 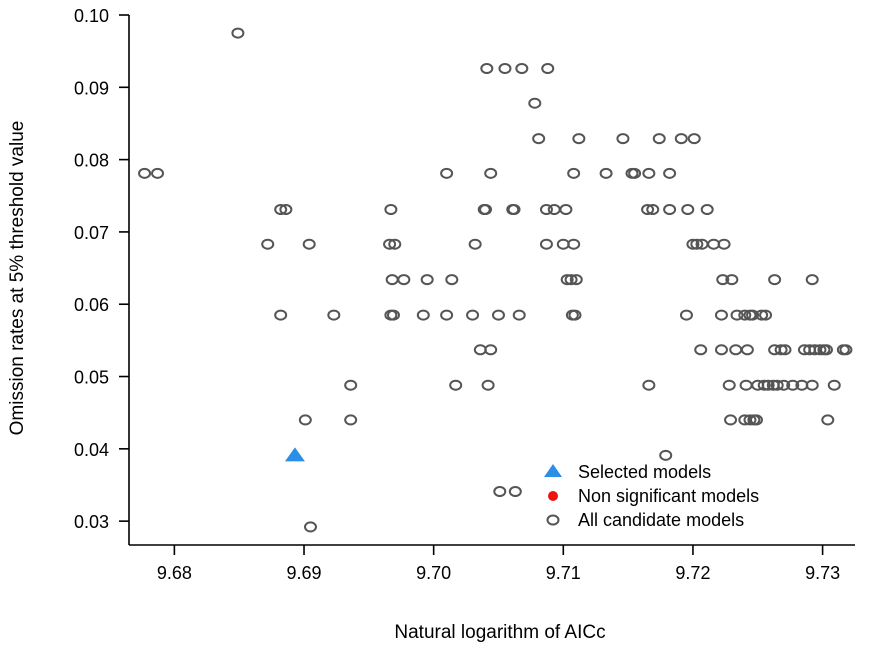 What do you see at coordinates (668, 496) in the screenshot?
I see `legend-nonsignificant-label: Non significant models` at bounding box center [668, 496].